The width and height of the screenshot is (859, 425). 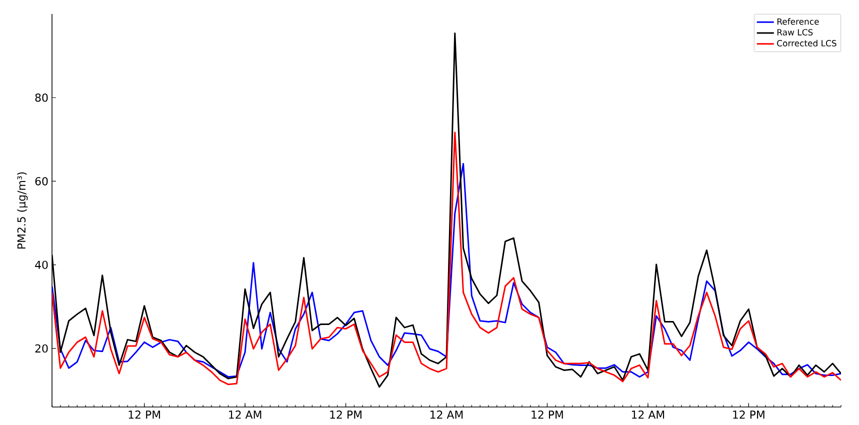 What do you see at coordinates (41, 348) in the screenshot?
I see `y-tick-label: 20` at bounding box center [41, 348].